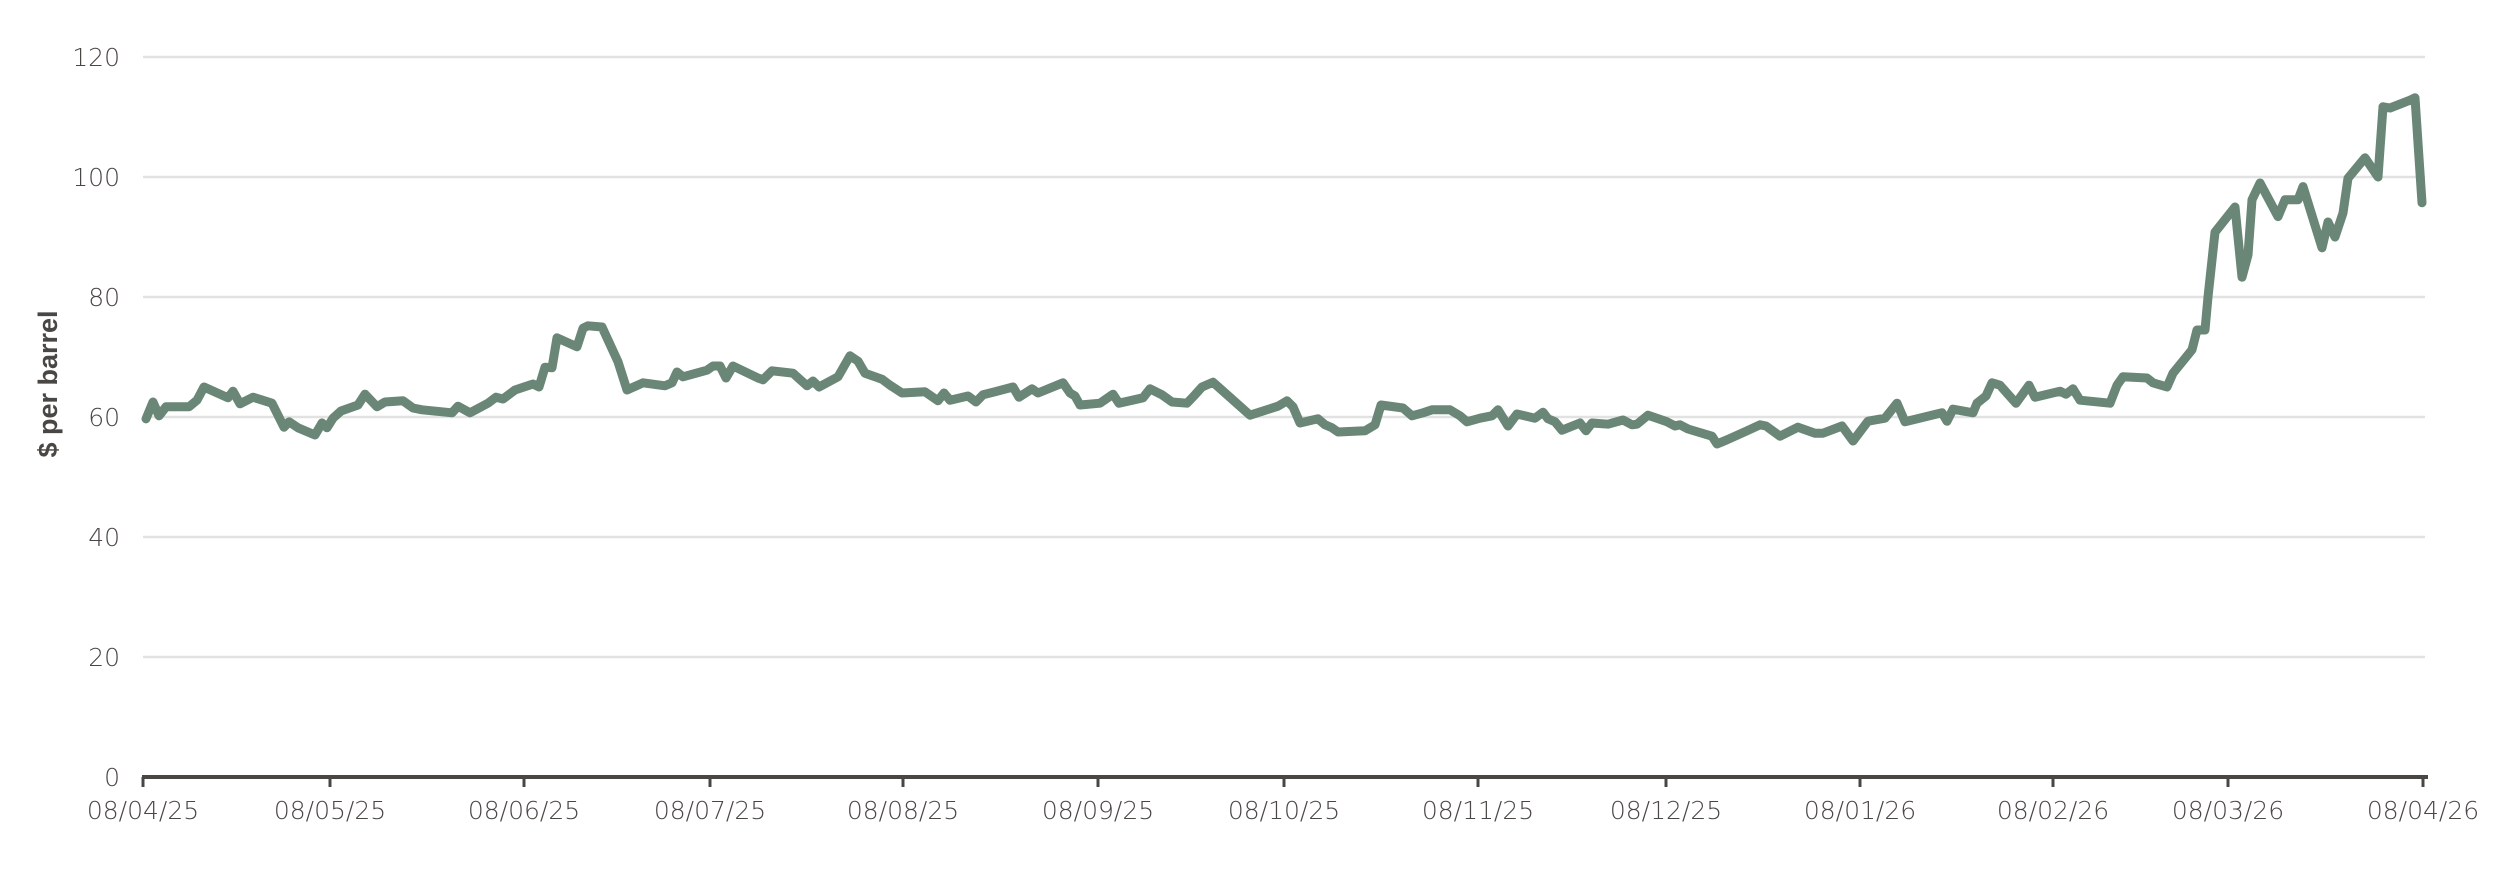  What do you see at coordinates (2423, 810) in the screenshot?
I see `x-tick-label: 08/04/26` at bounding box center [2423, 810].